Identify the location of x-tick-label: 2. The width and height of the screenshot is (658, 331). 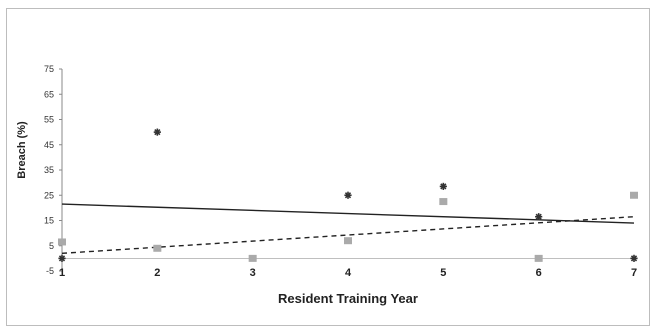
(157, 273).